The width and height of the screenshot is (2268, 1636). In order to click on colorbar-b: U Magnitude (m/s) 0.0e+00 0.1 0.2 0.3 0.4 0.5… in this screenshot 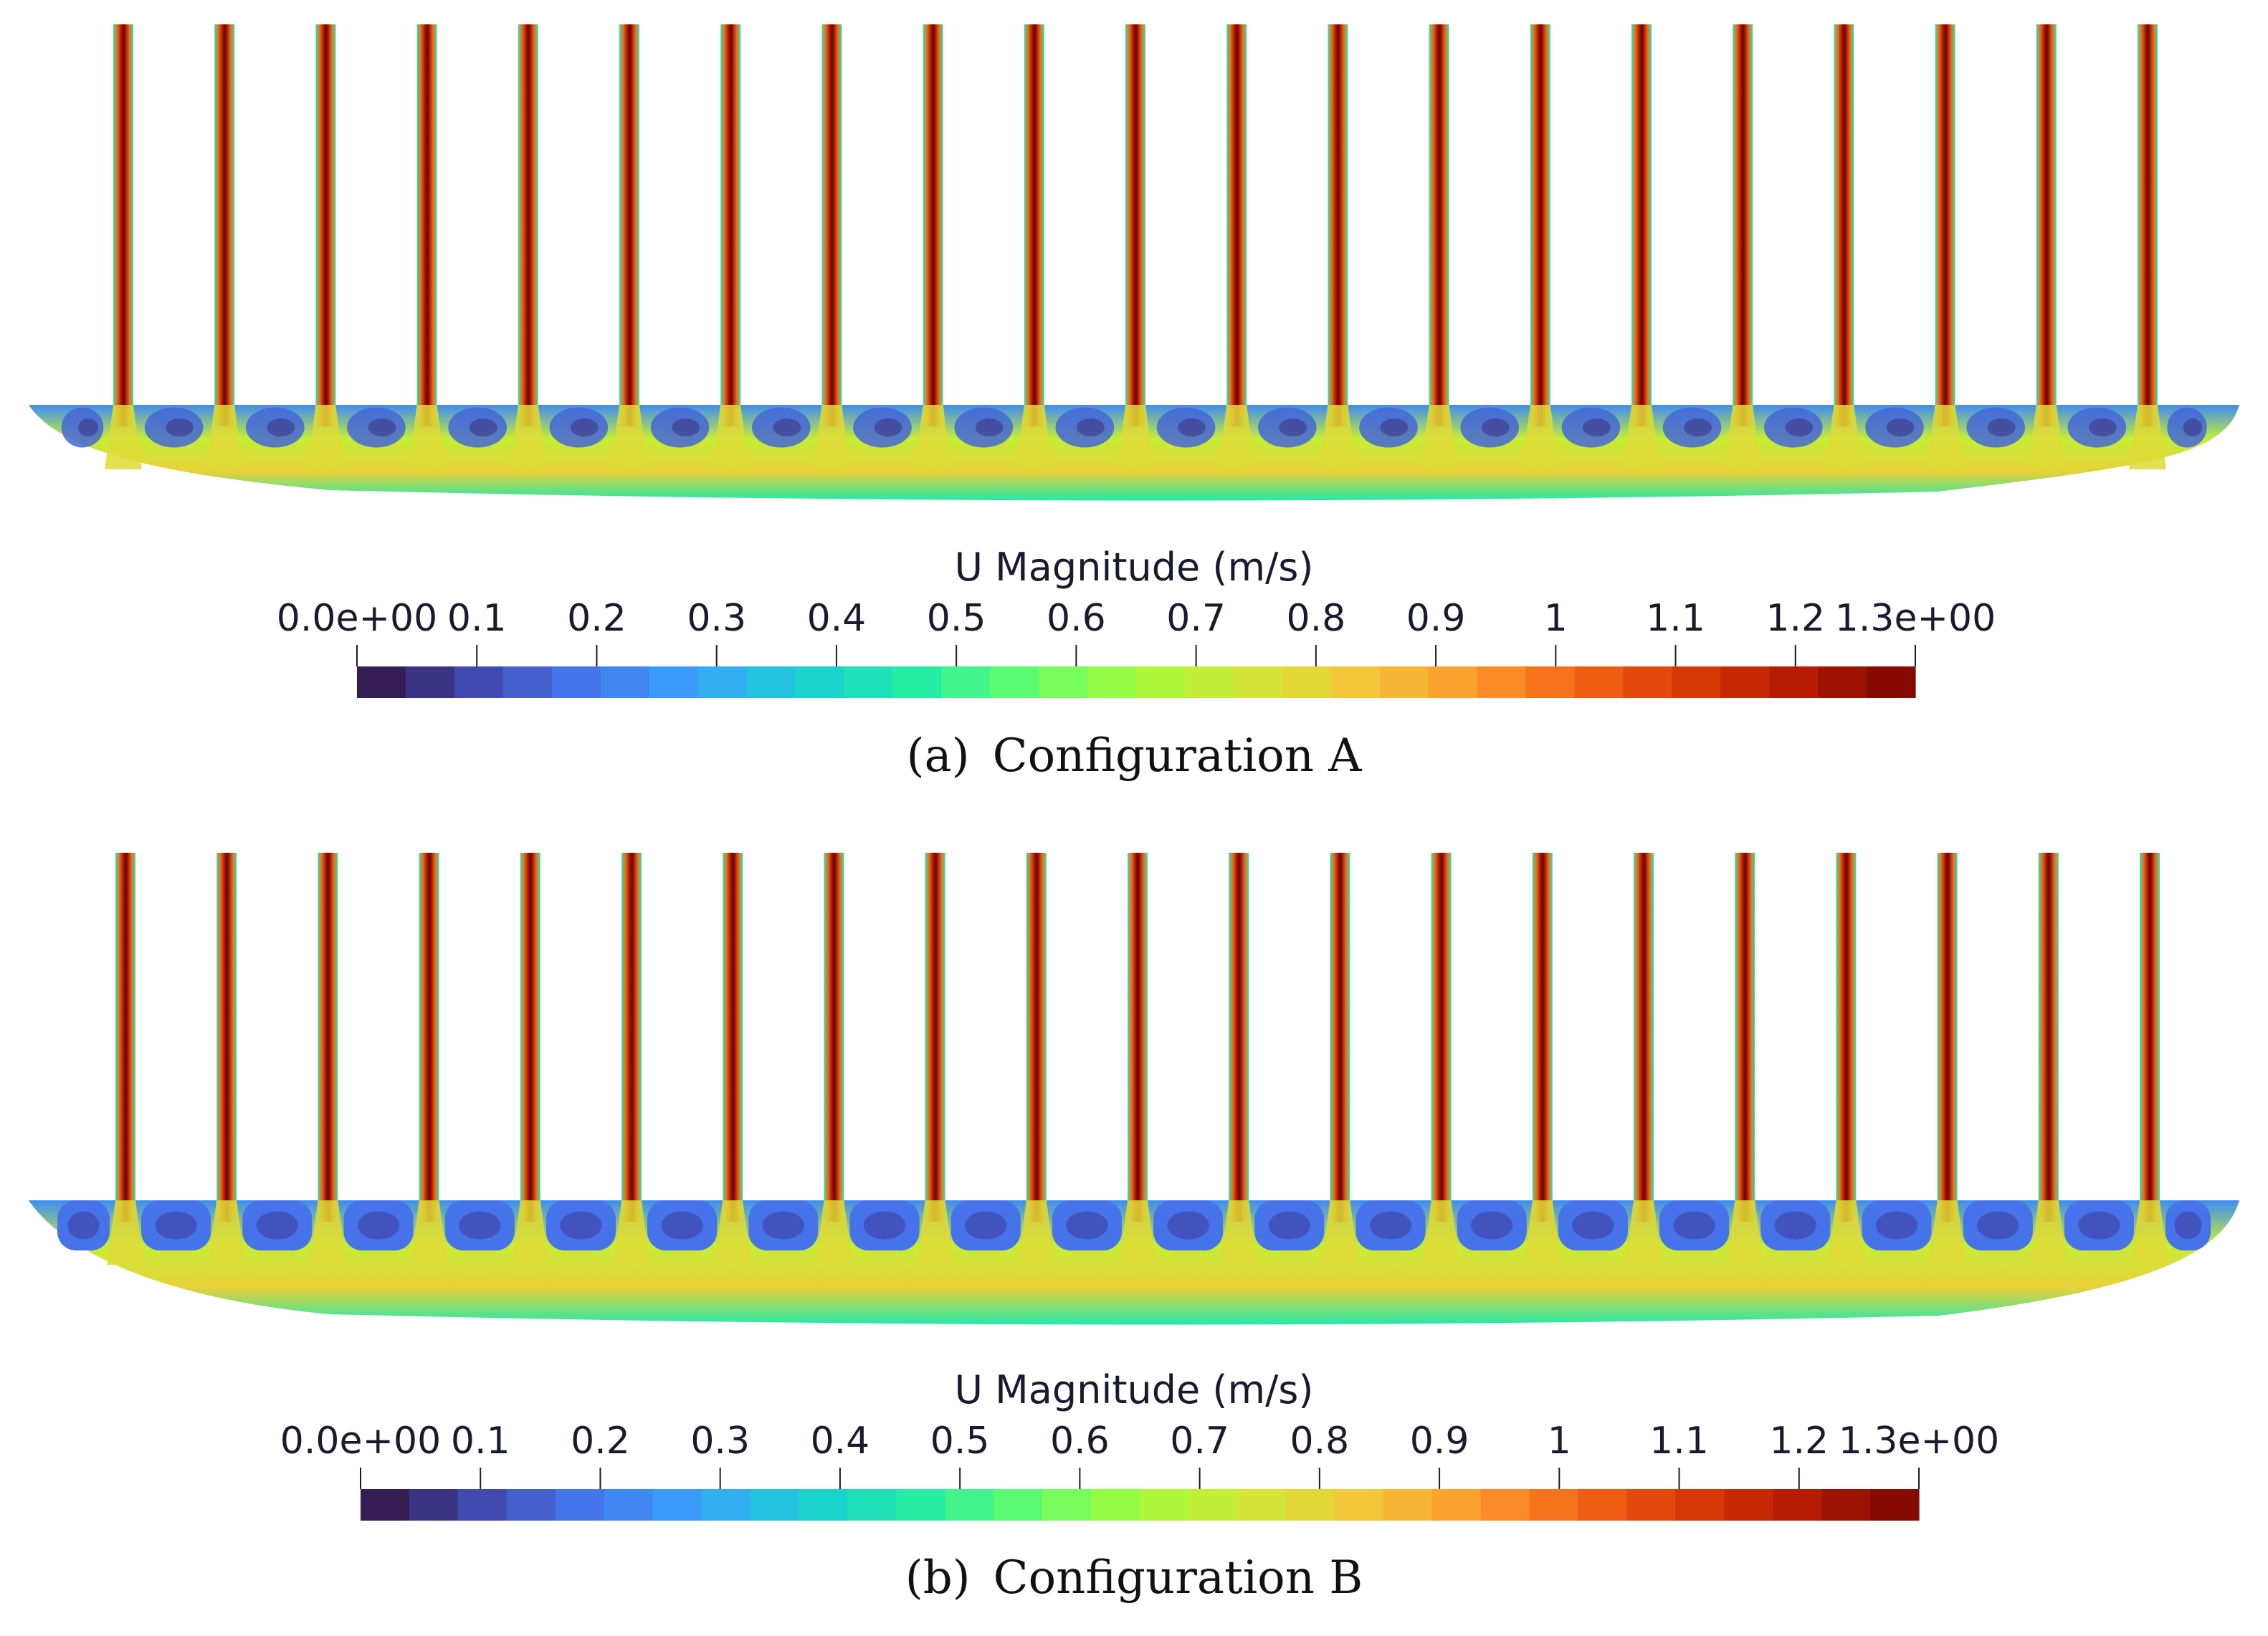, I will do `click(1139, 1444)`.